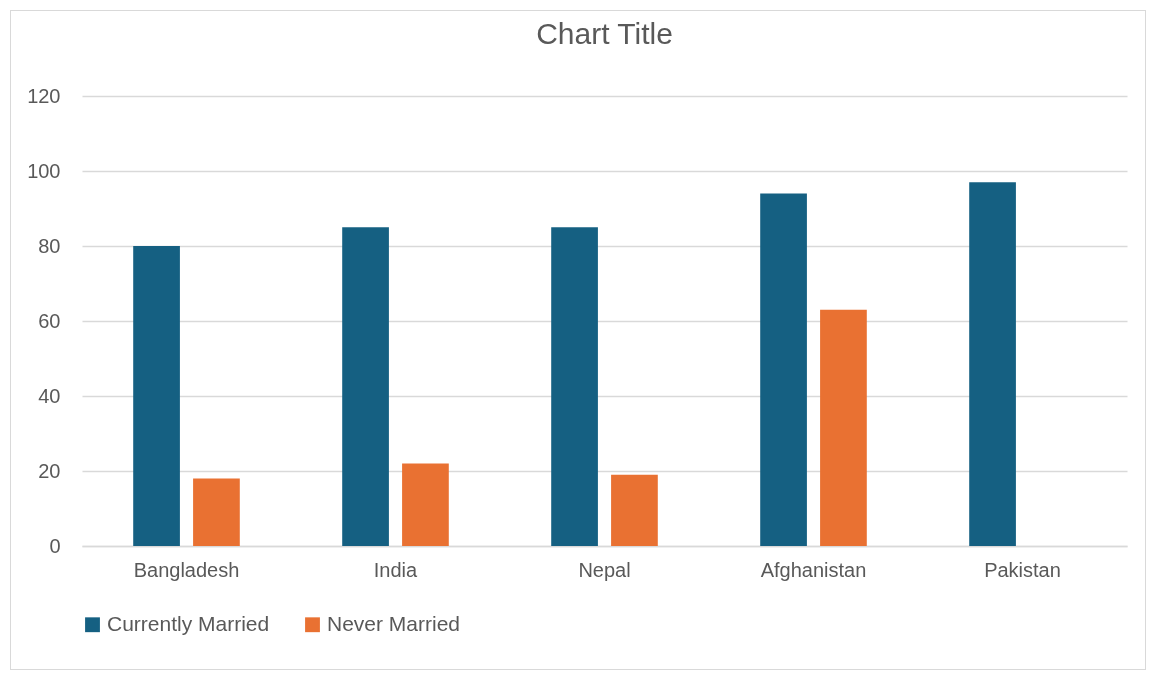 The height and width of the screenshot is (675, 1154). What do you see at coordinates (188, 623) in the screenshot?
I see `legend-label: Currently Married` at bounding box center [188, 623].